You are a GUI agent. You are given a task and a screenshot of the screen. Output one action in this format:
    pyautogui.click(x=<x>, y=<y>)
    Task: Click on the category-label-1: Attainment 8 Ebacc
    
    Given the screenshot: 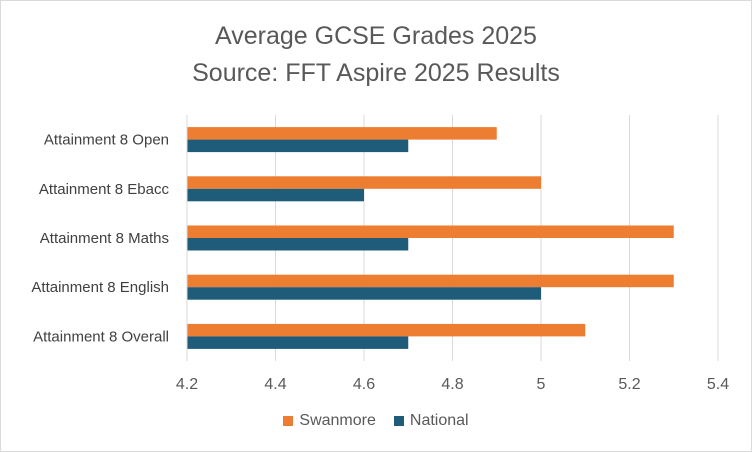 What is the action you would take?
    pyautogui.click(x=104, y=189)
    